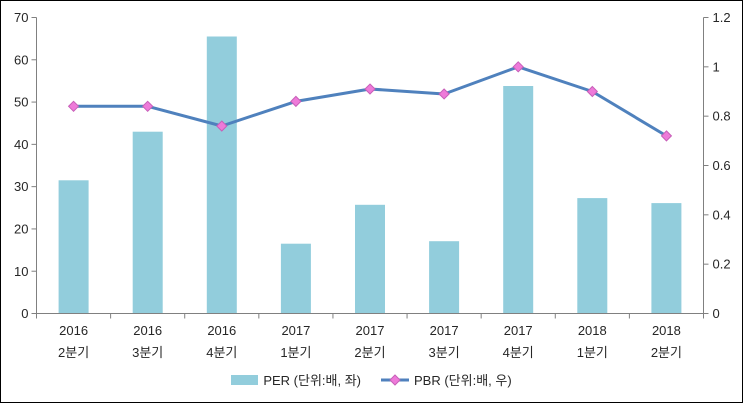 This screenshot has width=743, height=403. I want to click on right-axis-tick-label: 0, so click(716, 313).